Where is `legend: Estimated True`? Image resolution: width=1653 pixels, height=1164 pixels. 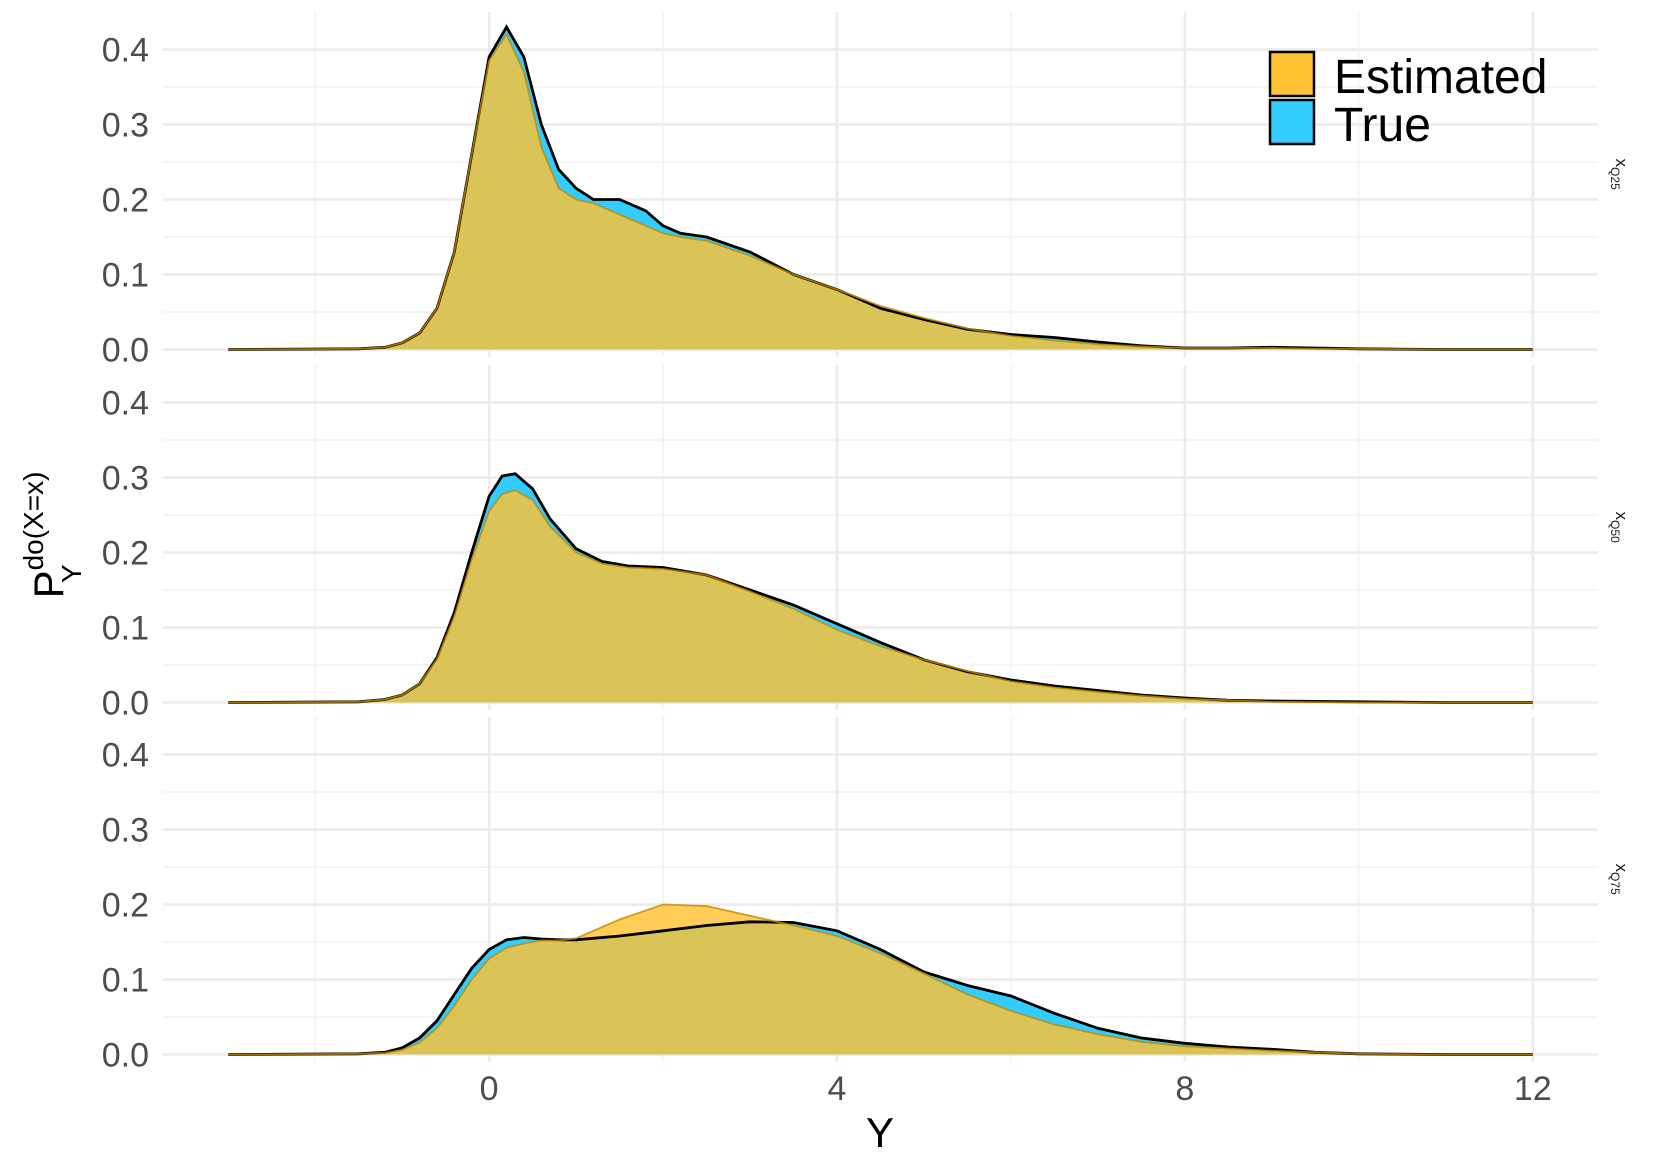
legend: Estimated True is located at coordinates (1407, 101).